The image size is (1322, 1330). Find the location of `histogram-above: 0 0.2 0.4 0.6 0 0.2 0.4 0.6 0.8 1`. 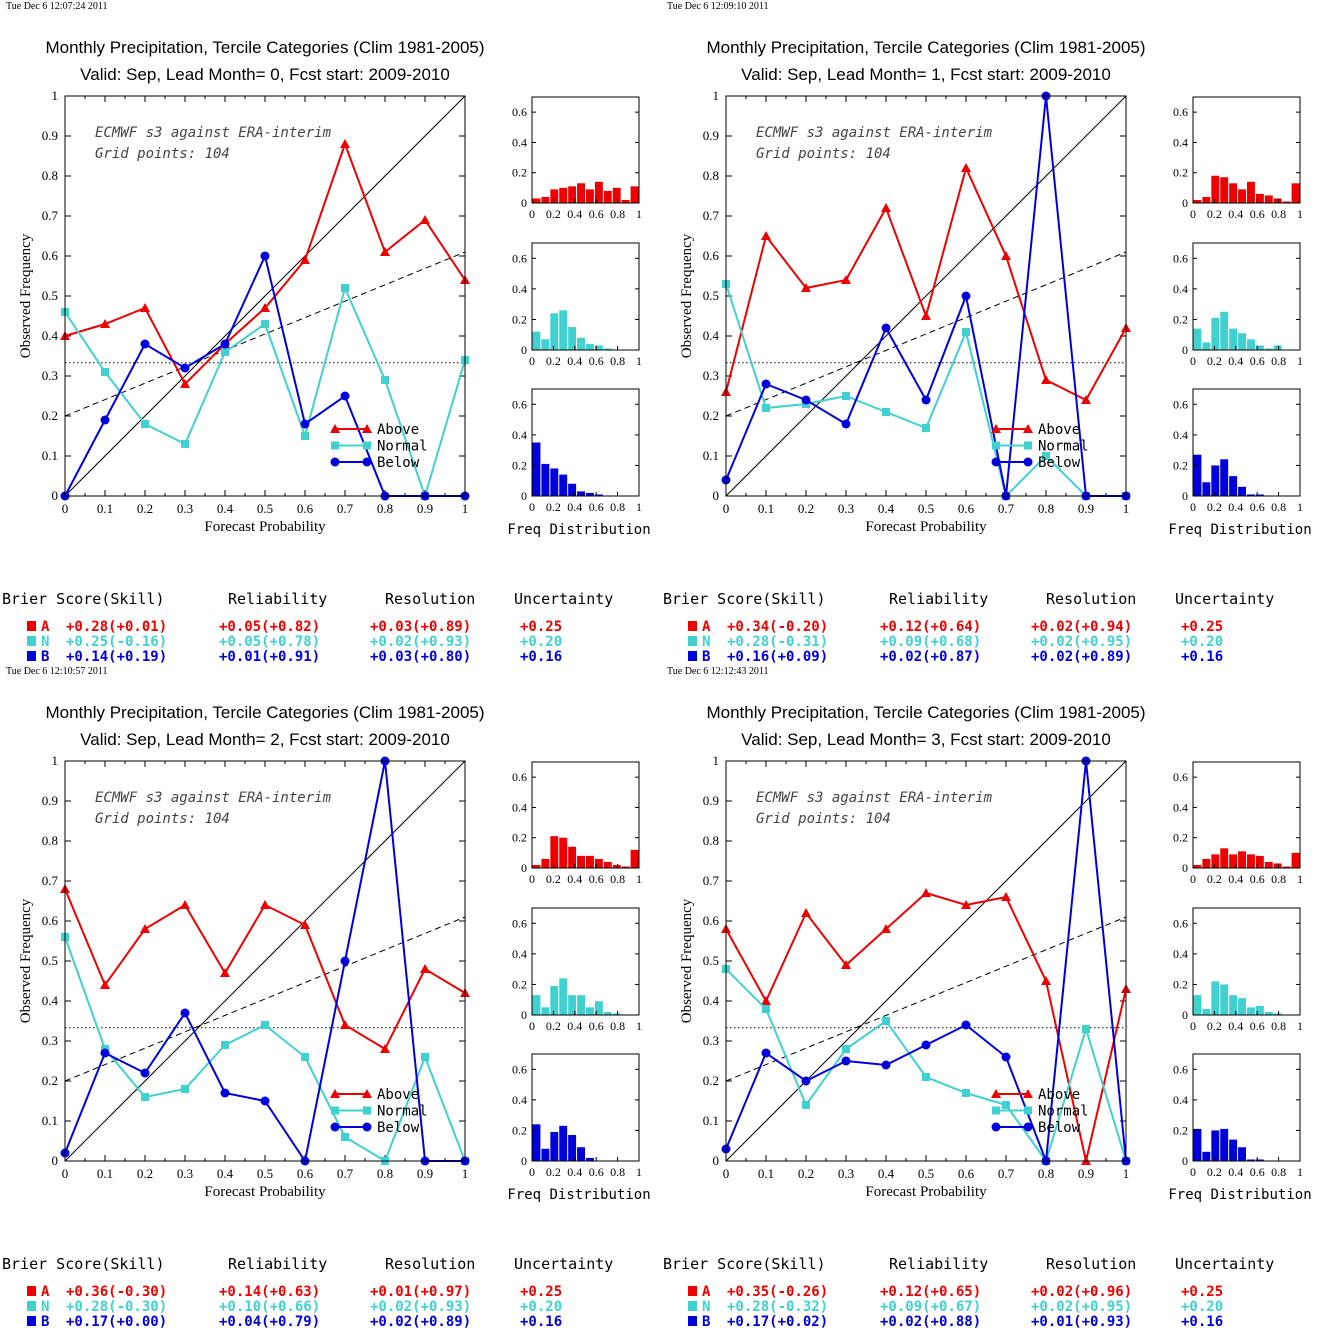

histogram-above: 0 0.2 0.4 0.6 0 0.2 0.4 0.6 0.8 1 is located at coordinates (577, 823).